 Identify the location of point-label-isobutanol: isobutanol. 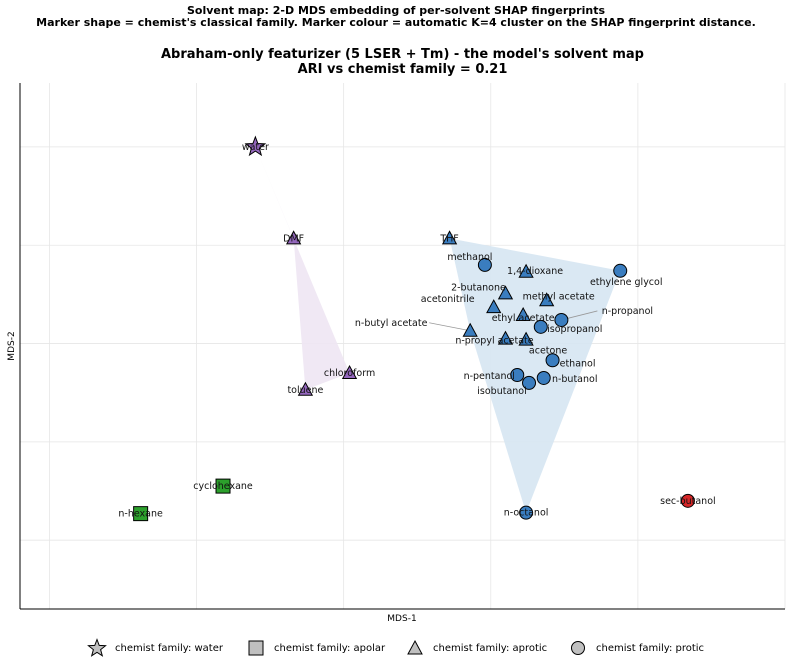
(501, 391).